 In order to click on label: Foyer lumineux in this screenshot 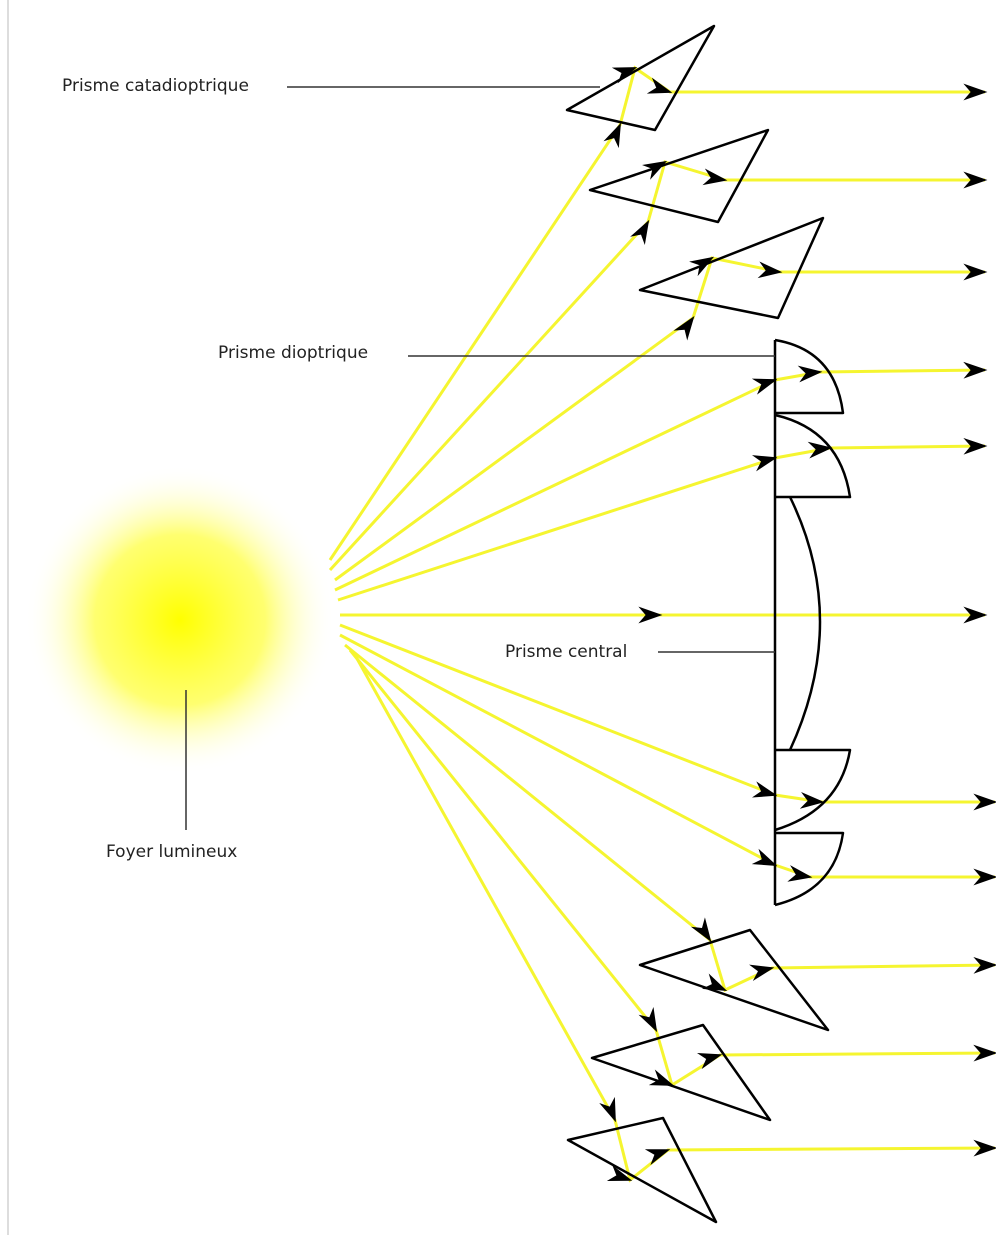, I will do `click(171, 852)`.